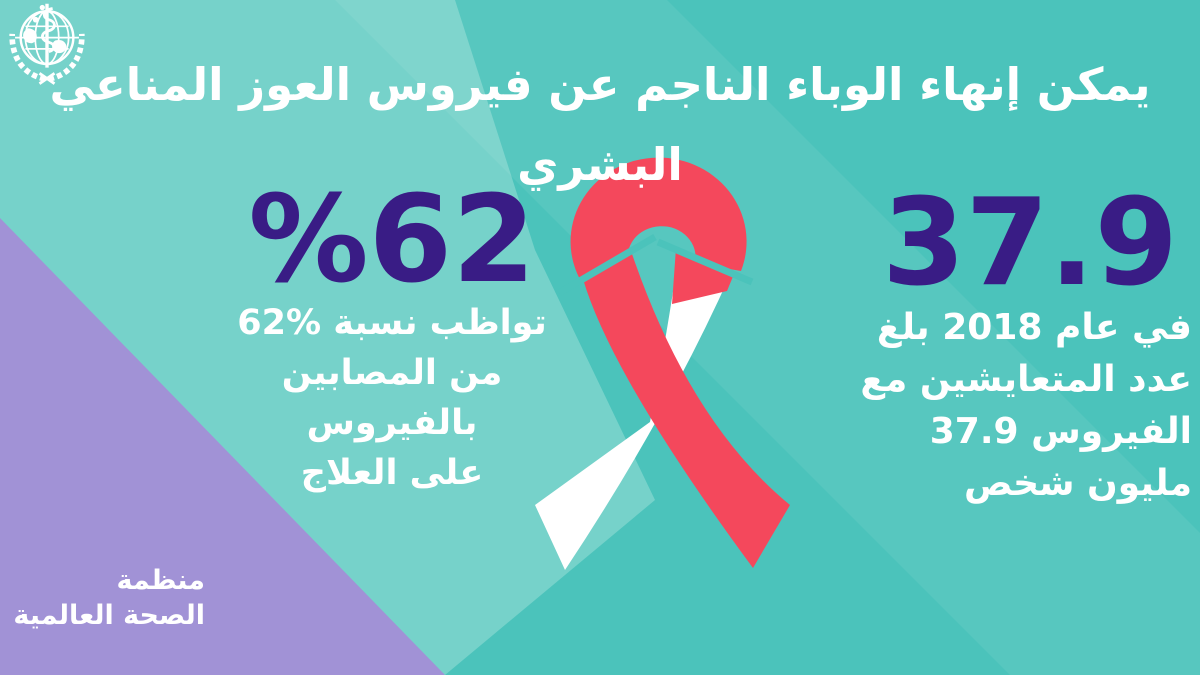  Describe the element at coordinates (633, 410) in the screenshot. I see `ribbon-white-band` at that location.